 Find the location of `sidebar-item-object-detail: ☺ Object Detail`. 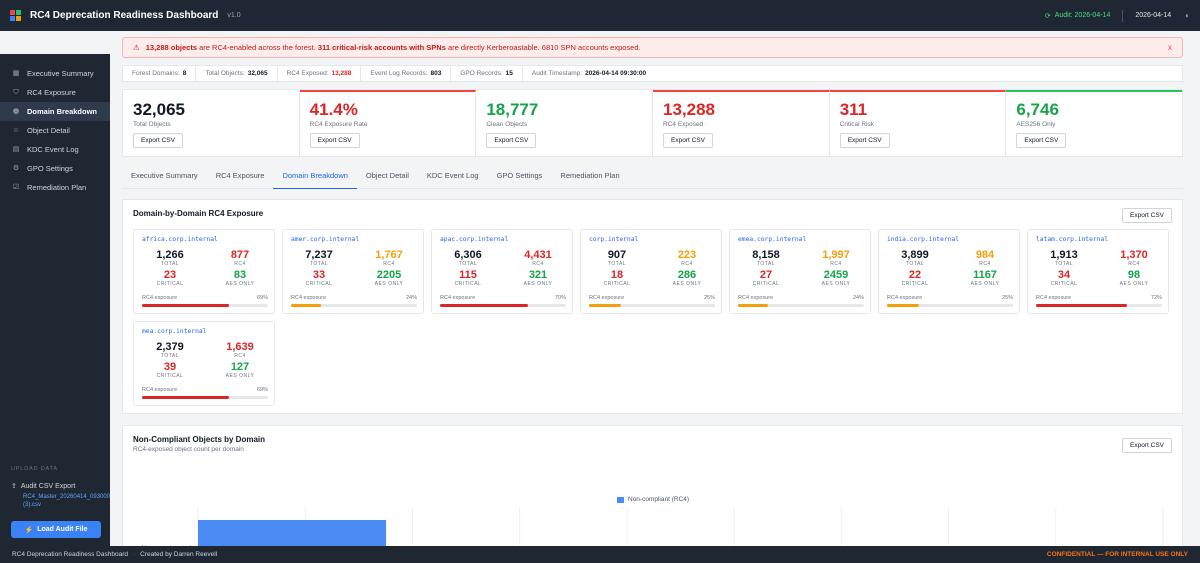

sidebar-item-object-detail: ☺ Object Detail is located at coordinates (55, 130).